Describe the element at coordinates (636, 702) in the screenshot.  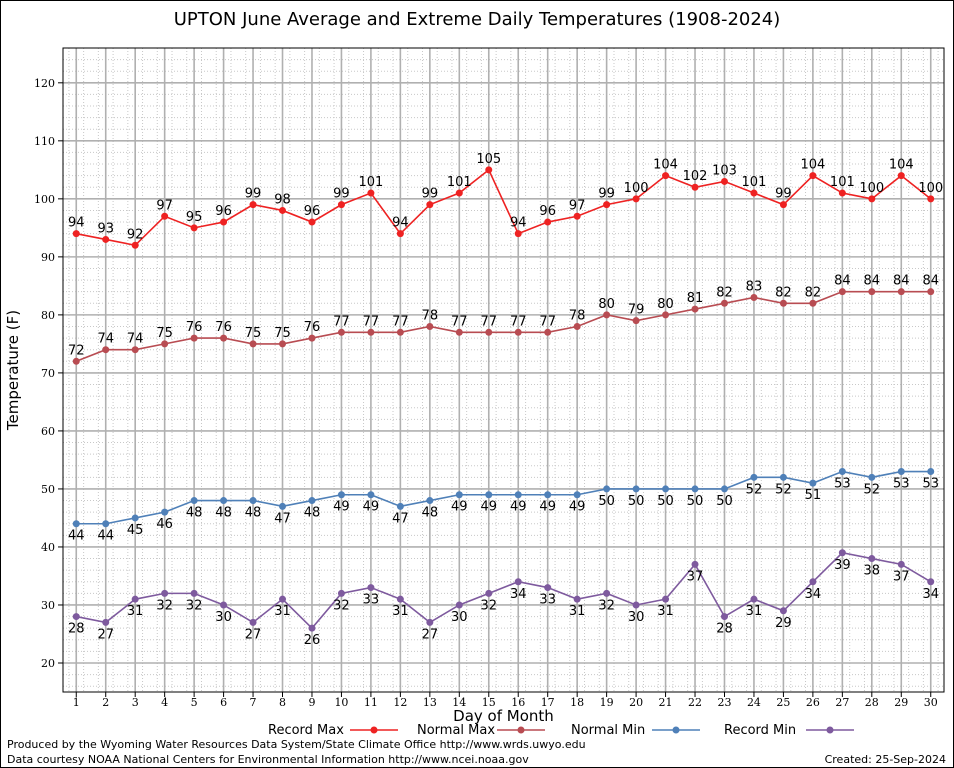
I see `x-tick-label: 20` at that location.